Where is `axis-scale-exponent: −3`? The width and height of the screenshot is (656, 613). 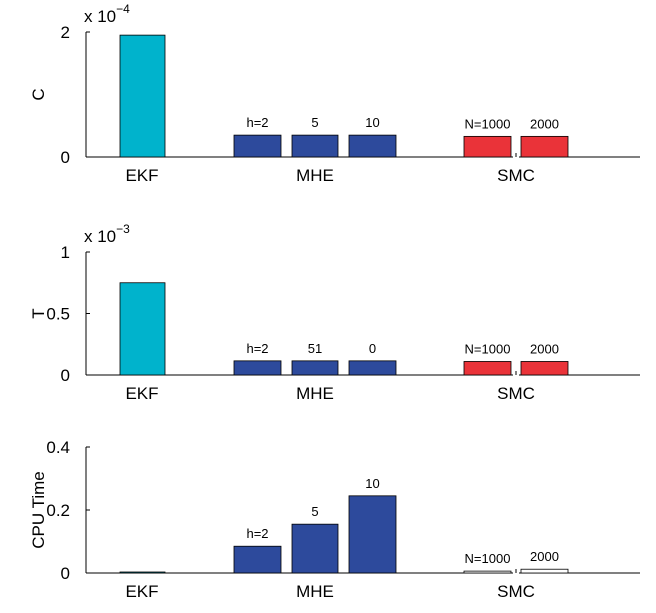
axis-scale-exponent: −3 is located at coordinates (123, 229).